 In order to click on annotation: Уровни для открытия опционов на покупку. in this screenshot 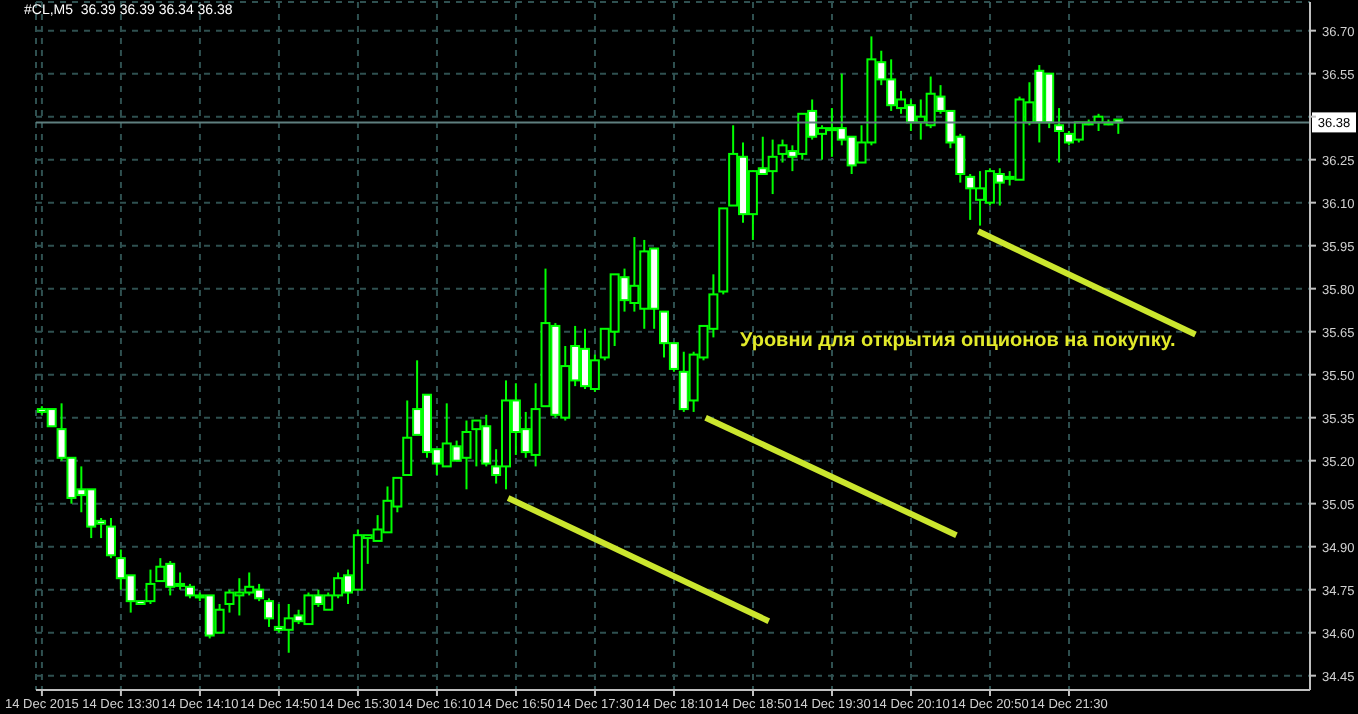, I will do `click(958, 341)`.